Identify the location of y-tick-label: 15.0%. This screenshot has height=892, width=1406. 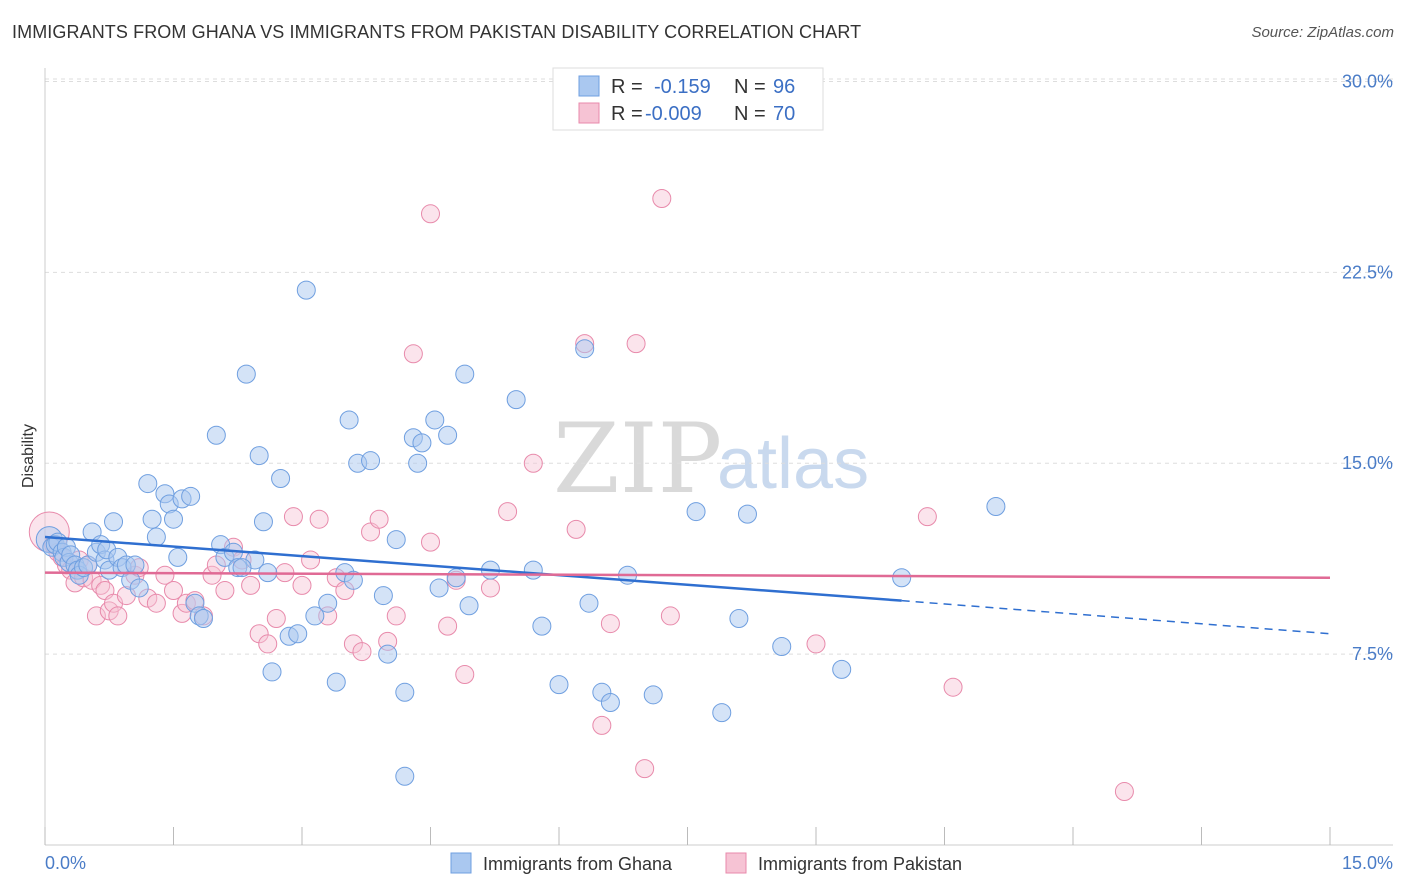
(1367, 463).